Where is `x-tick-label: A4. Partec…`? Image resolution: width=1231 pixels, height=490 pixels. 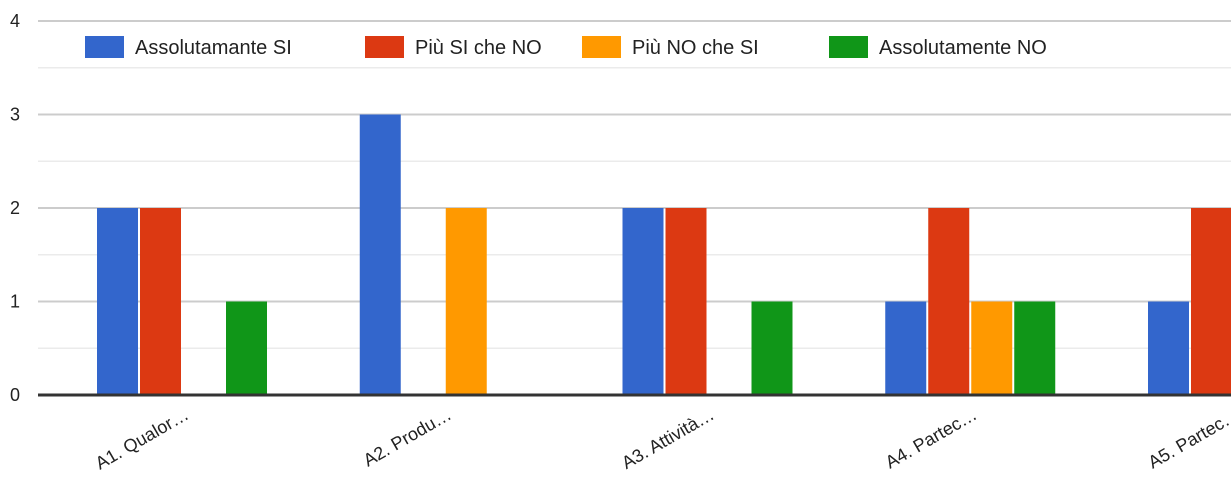 x-tick-label: A4. Partec… is located at coordinates (931, 438).